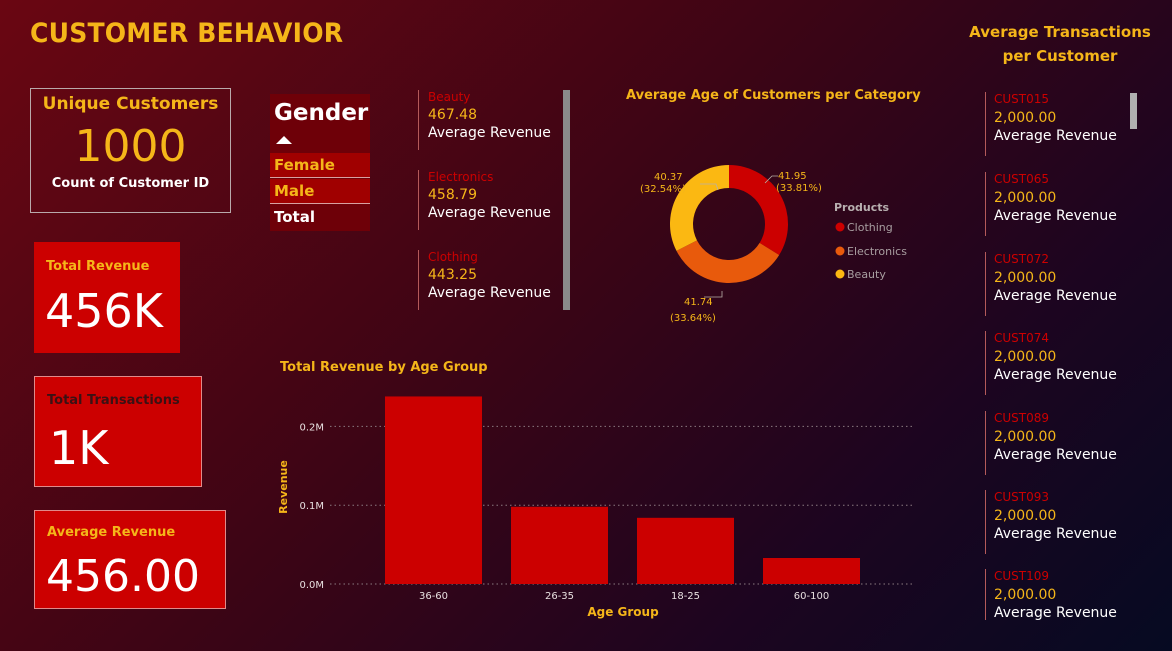 The height and width of the screenshot is (651, 1172). Describe the element at coordinates (1022, 259) in the screenshot. I see `customer-id: CUST072` at that location.